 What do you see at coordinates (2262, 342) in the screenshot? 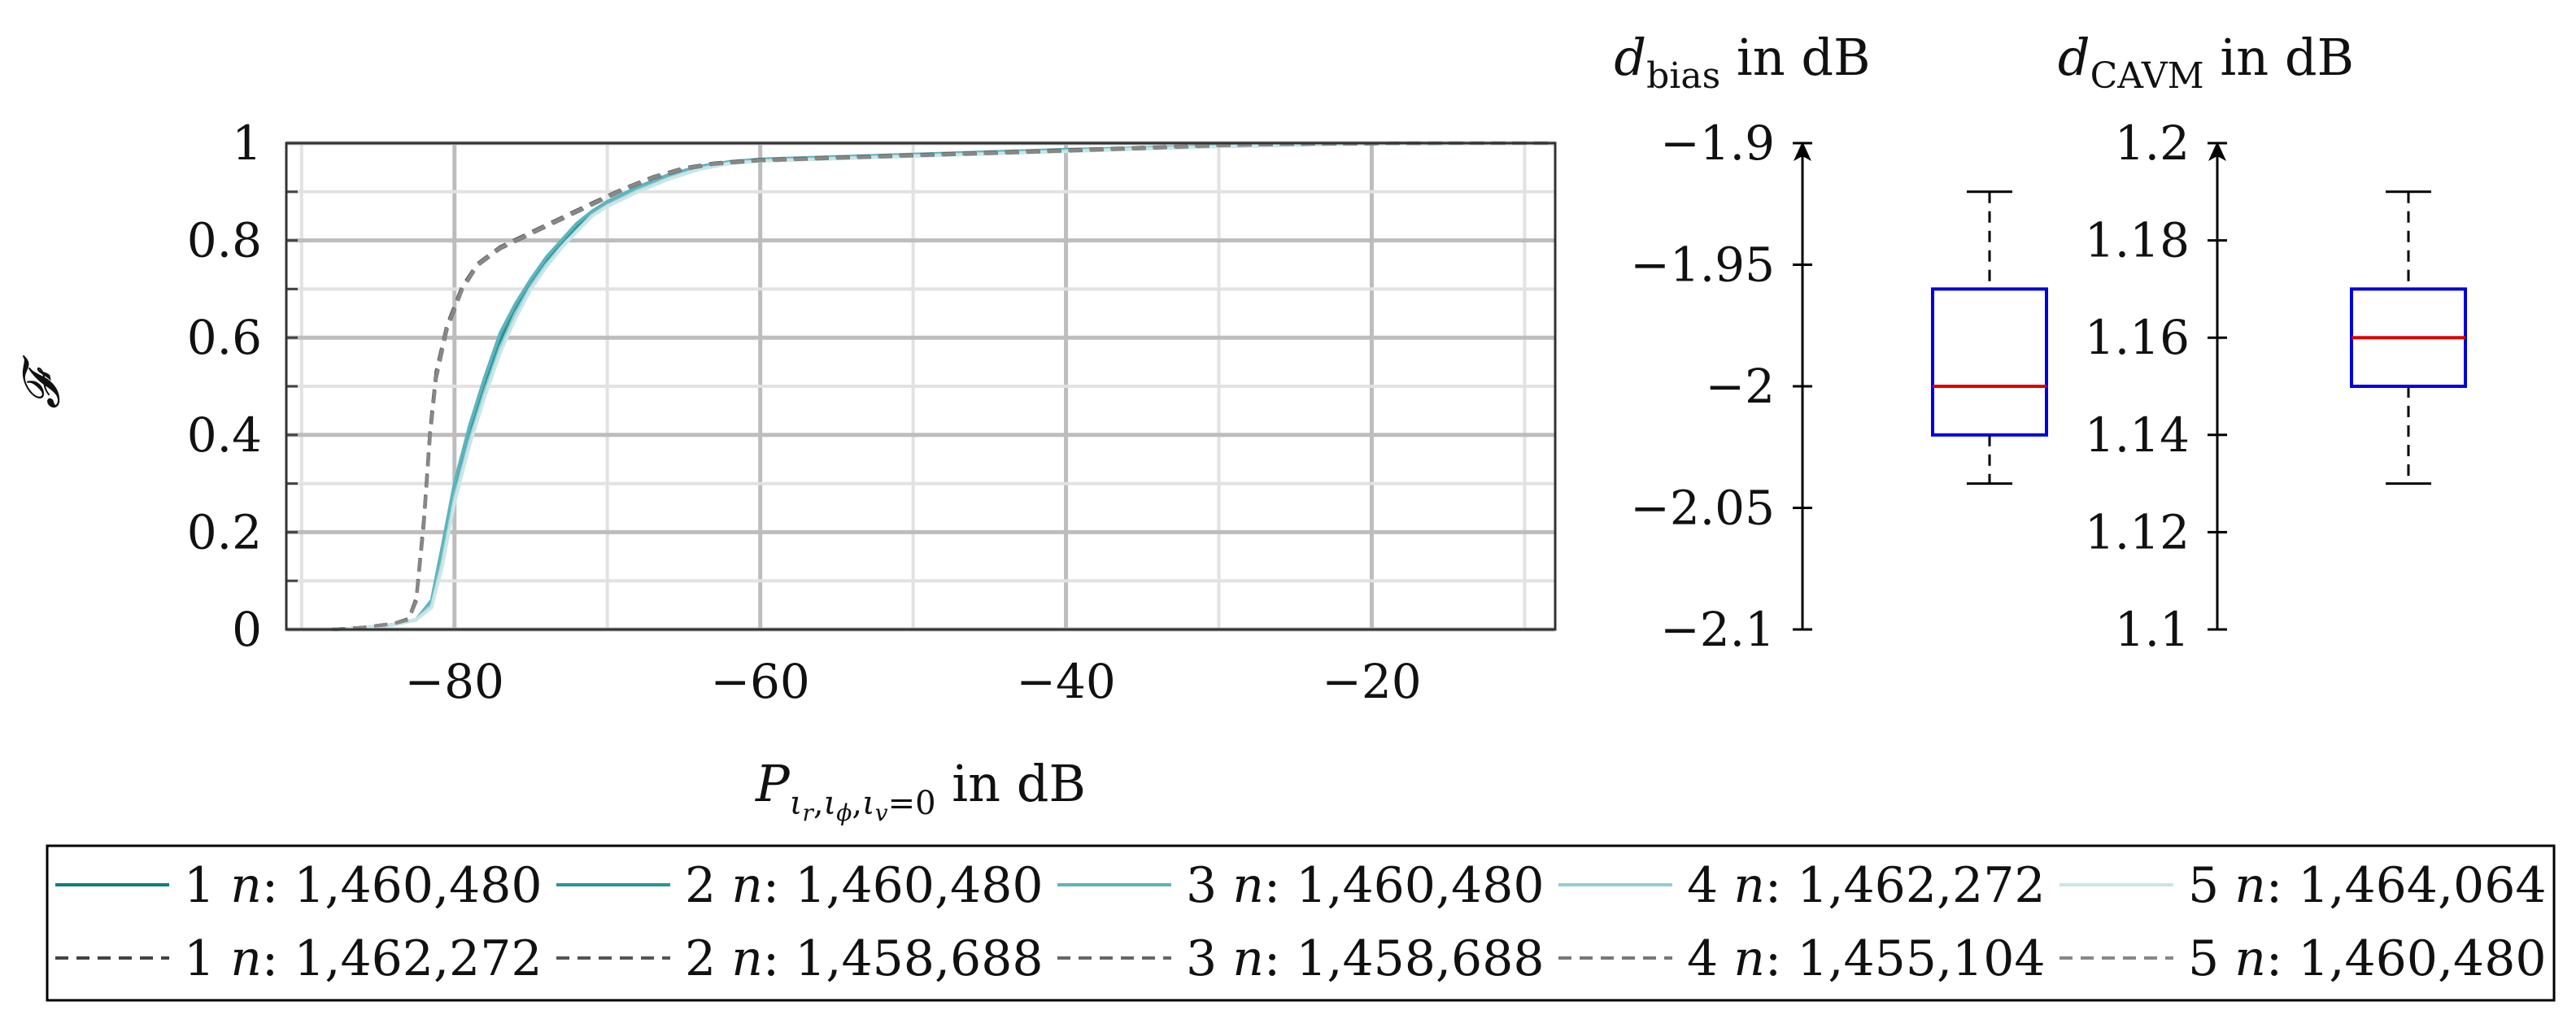
I see `cavm-boxplot-panel: dCAVM in dB 1.1 1.12 1.14 1.16 1.18 1.2` at bounding box center [2262, 342].